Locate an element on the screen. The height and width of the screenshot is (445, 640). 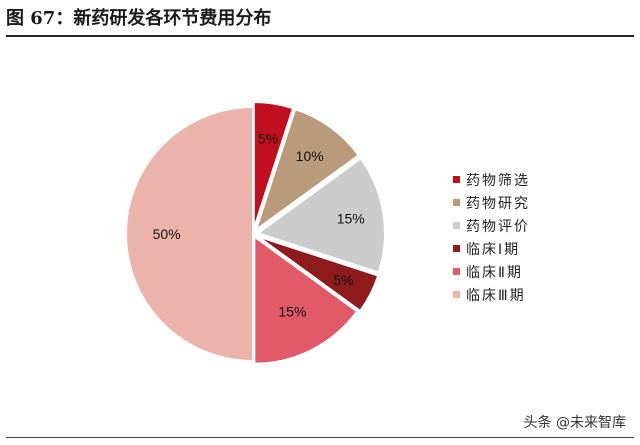
legend-label: 药物研究 is located at coordinates (498, 203).